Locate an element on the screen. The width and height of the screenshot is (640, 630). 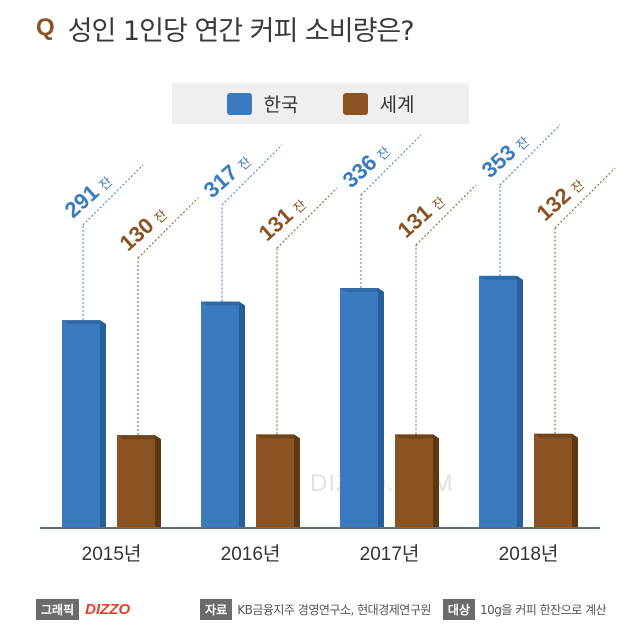
legend: 한국 세계 is located at coordinates (320, 103).